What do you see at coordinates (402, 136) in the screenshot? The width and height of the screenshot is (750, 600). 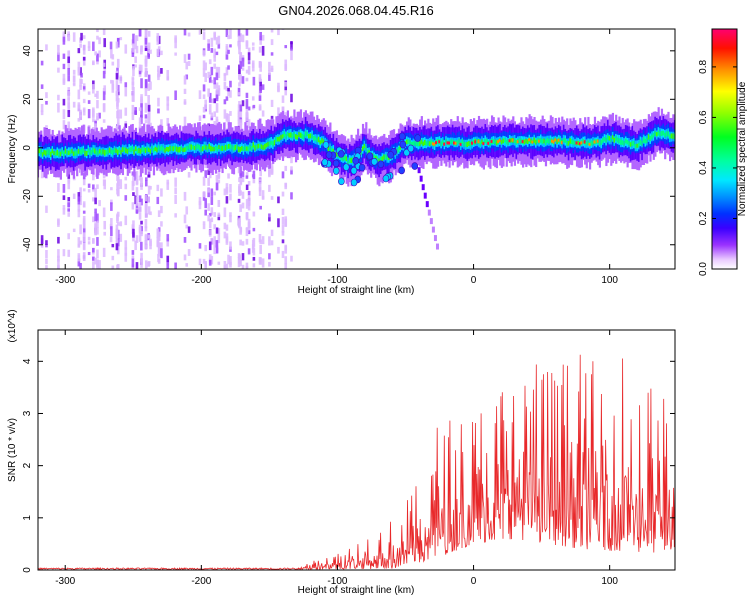 I see `heatmap-blob` at bounding box center [402, 136].